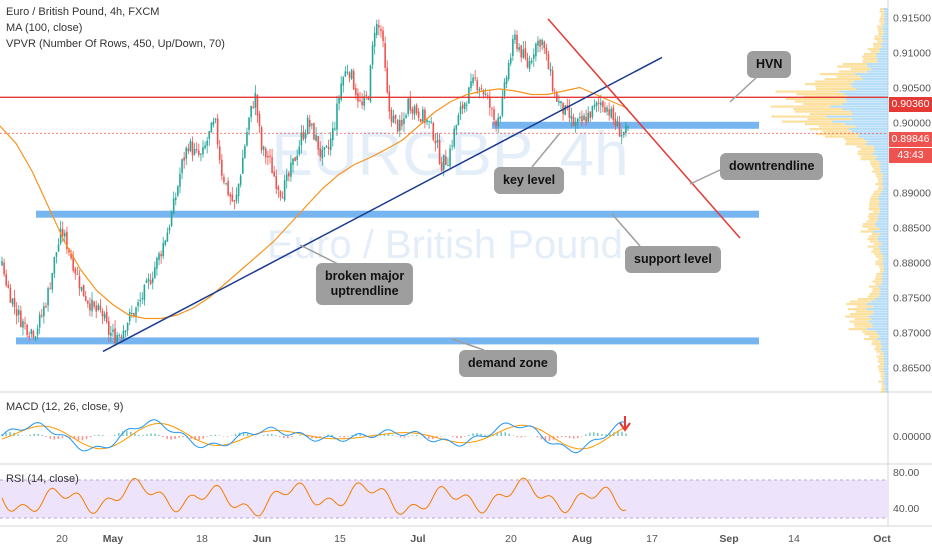 This screenshot has width=932, height=550. I want to click on rsi-line, so click(314, 497).